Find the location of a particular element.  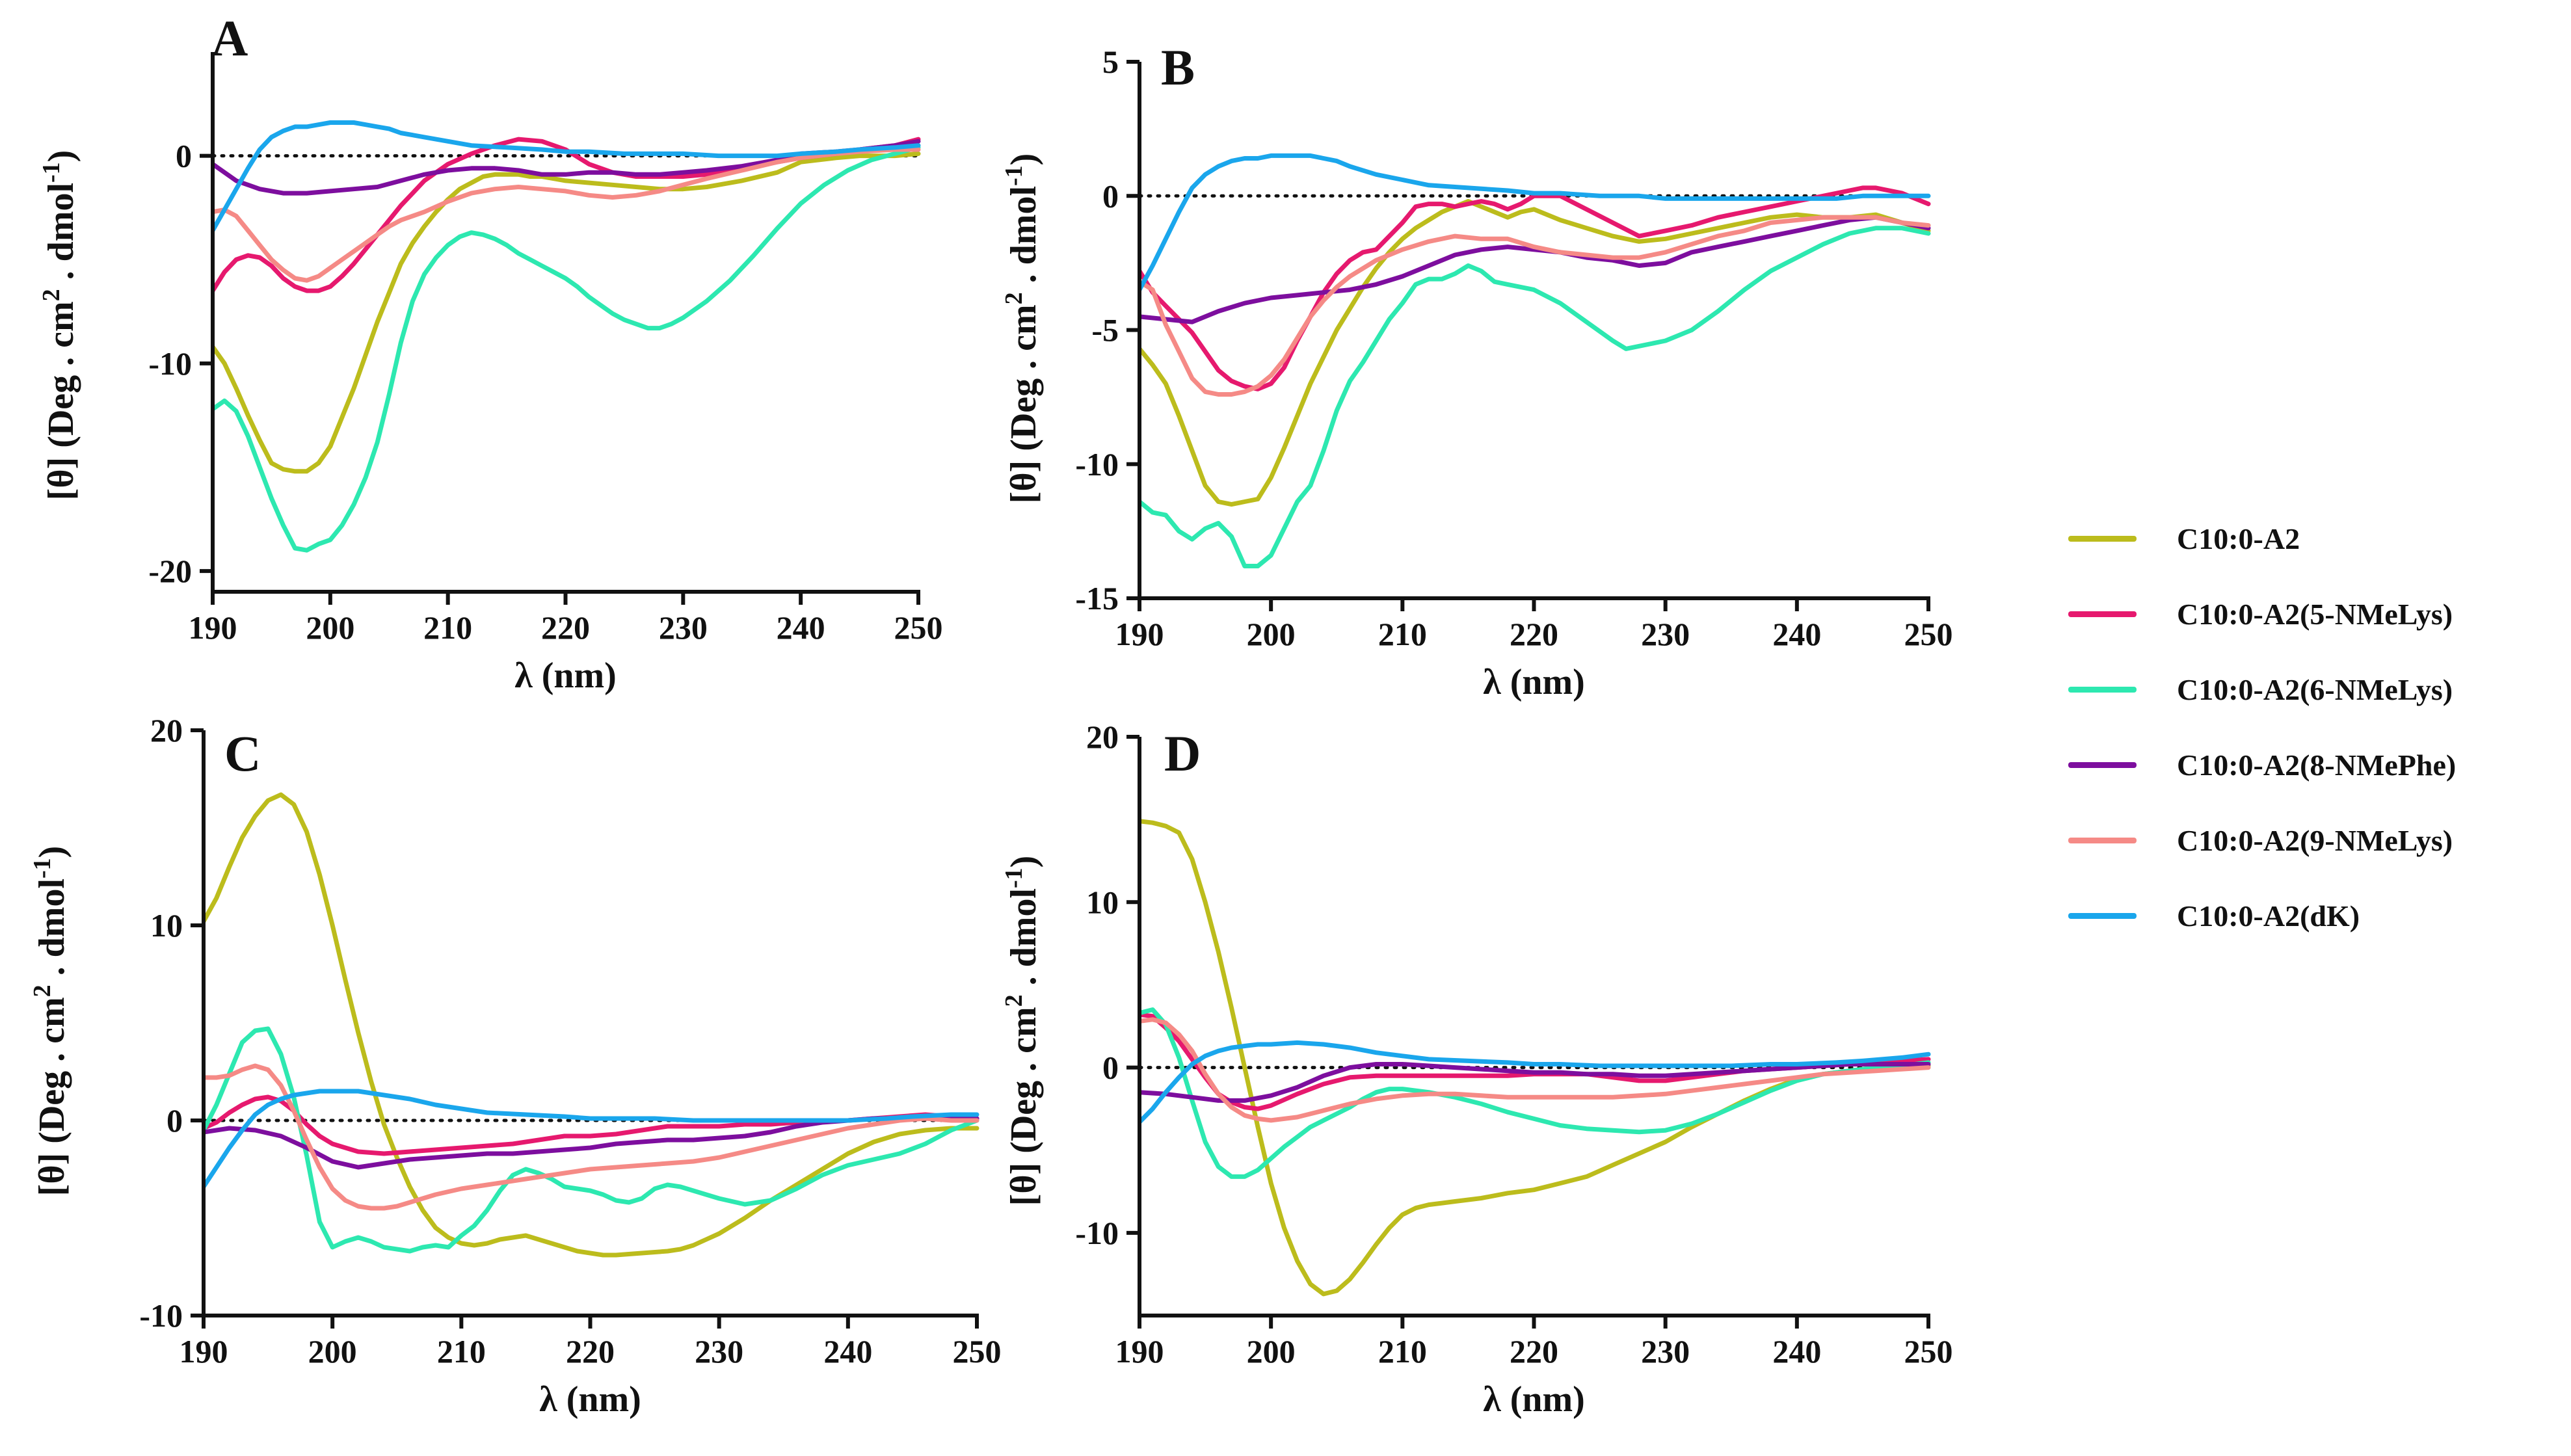

legend-item: C10:0-A2(5-NMeLys) is located at coordinates (2315, 614).